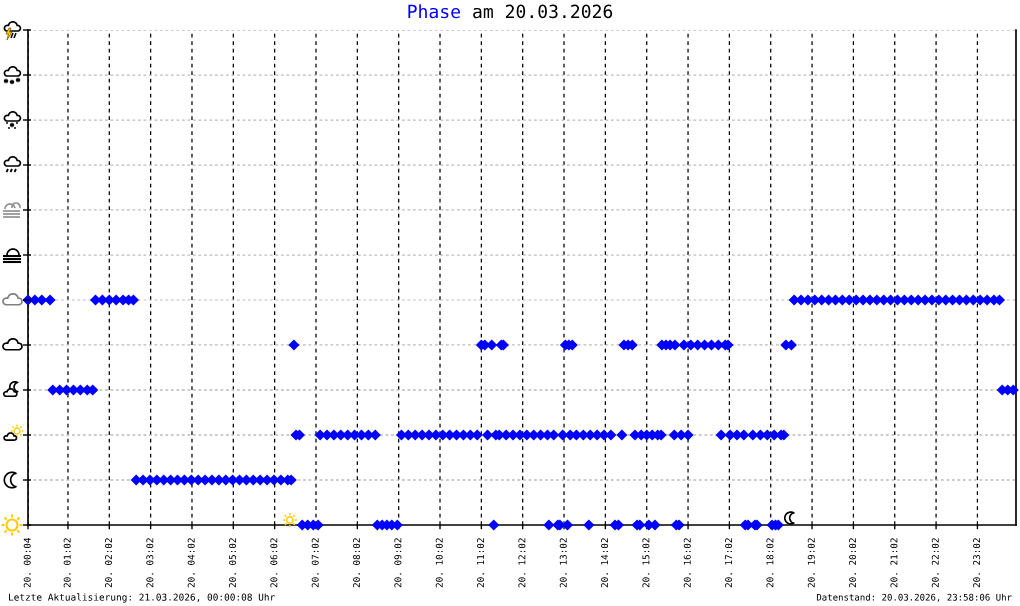 The image size is (1020, 606). Describe the element at coordinates (67, 563) in the screenshot. I see `x-tick-label: 20. 01:02` at that location.